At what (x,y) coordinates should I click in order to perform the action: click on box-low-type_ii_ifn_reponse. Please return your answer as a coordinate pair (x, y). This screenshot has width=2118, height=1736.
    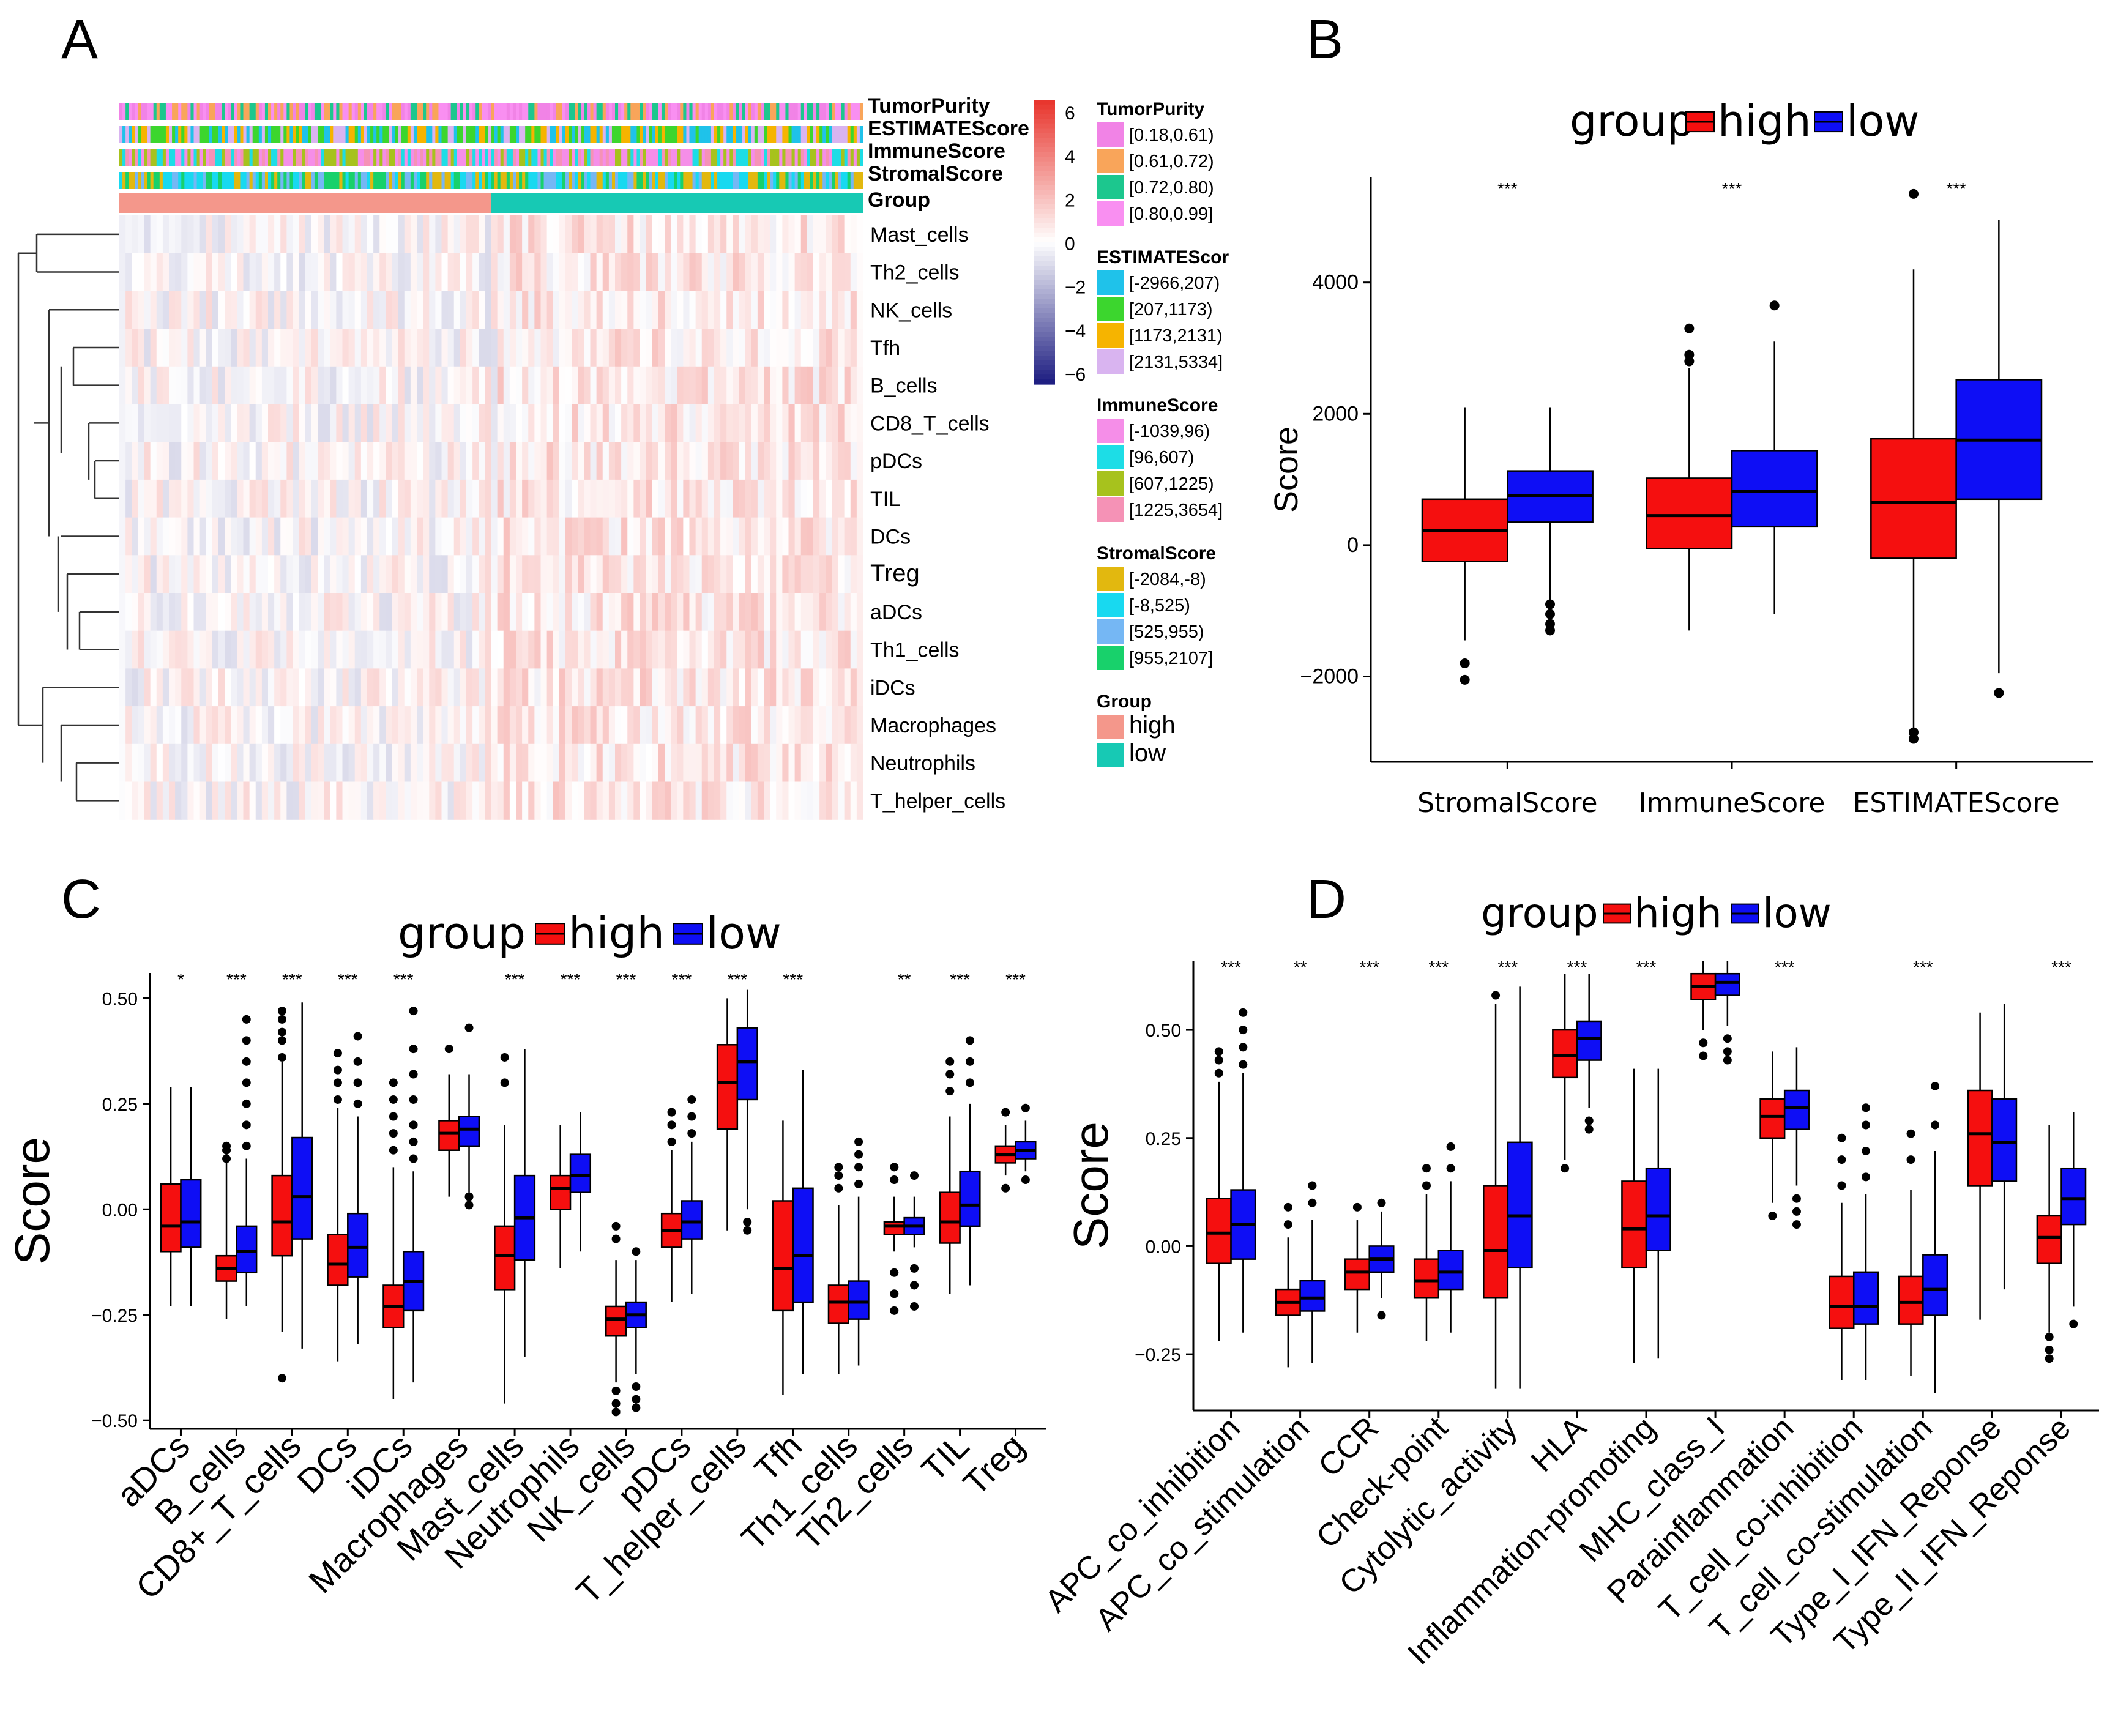
    Looking at the image, I should click on (2073, 1220).